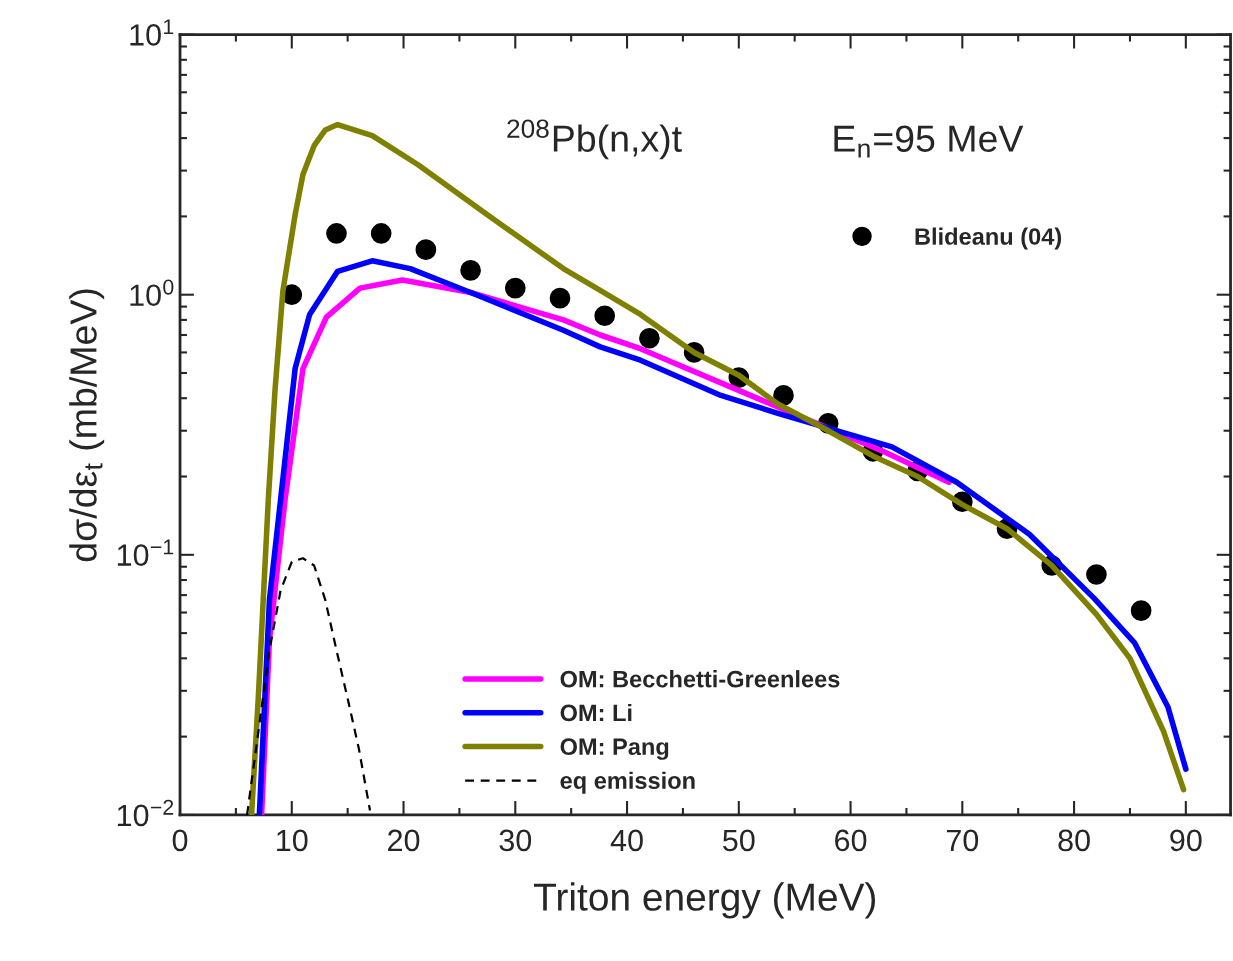  Describe the element at coordinates (627, 782) in the screenshot. I see `legend-label: eq emission` at that location.